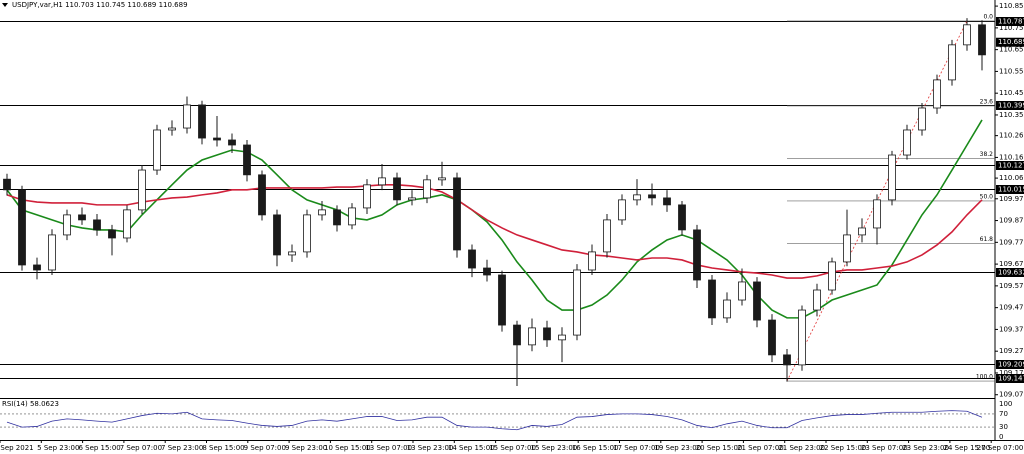  What do you see at coordinates (58, 448) in the screenshot?
I see `x-tick-label: 5 Sep 23:00` at bounding box center [58, 448].